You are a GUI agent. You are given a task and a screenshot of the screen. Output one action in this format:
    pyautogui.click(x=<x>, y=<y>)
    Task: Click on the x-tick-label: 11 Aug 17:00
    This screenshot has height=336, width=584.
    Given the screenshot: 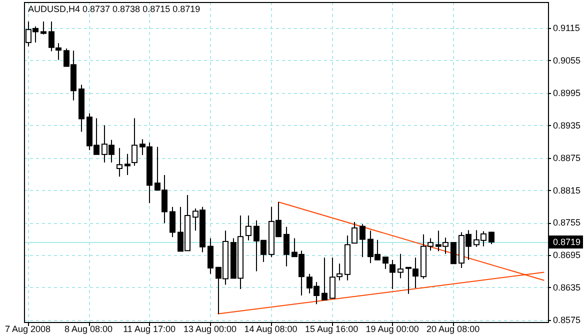 What is the action you would take?
    pyautogui.click(x=149, y=329)
    